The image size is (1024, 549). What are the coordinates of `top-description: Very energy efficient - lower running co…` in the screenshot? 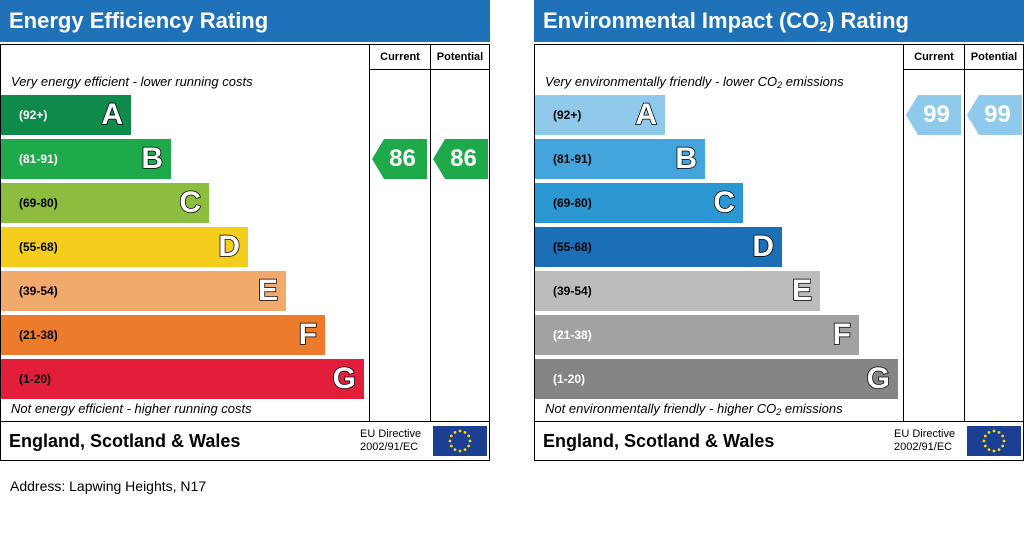 It's located at (132, 82).